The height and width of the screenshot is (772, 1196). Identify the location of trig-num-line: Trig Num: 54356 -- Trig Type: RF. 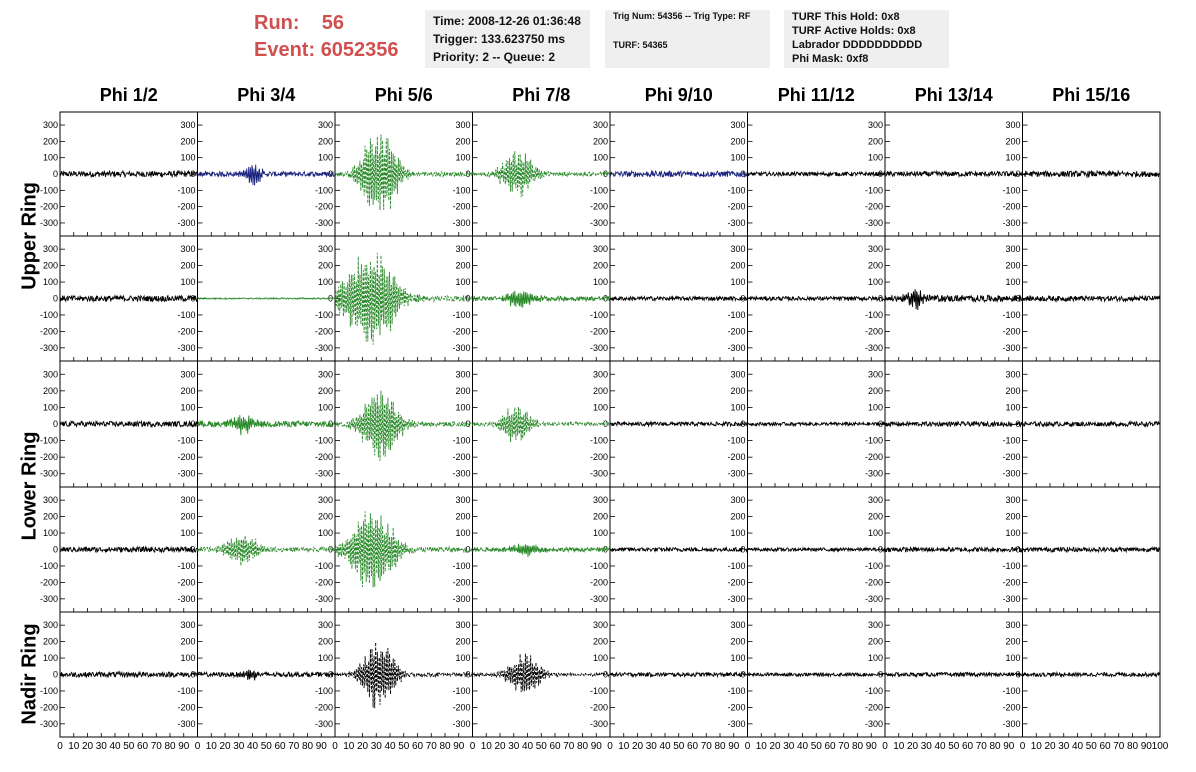
(682, 16).